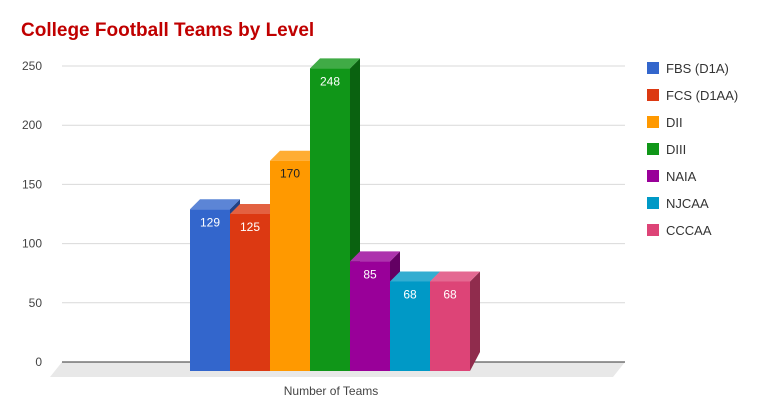  Describe the element at coordinates (330, 81) in the screenshot. I see `data-label: 248` at that location.